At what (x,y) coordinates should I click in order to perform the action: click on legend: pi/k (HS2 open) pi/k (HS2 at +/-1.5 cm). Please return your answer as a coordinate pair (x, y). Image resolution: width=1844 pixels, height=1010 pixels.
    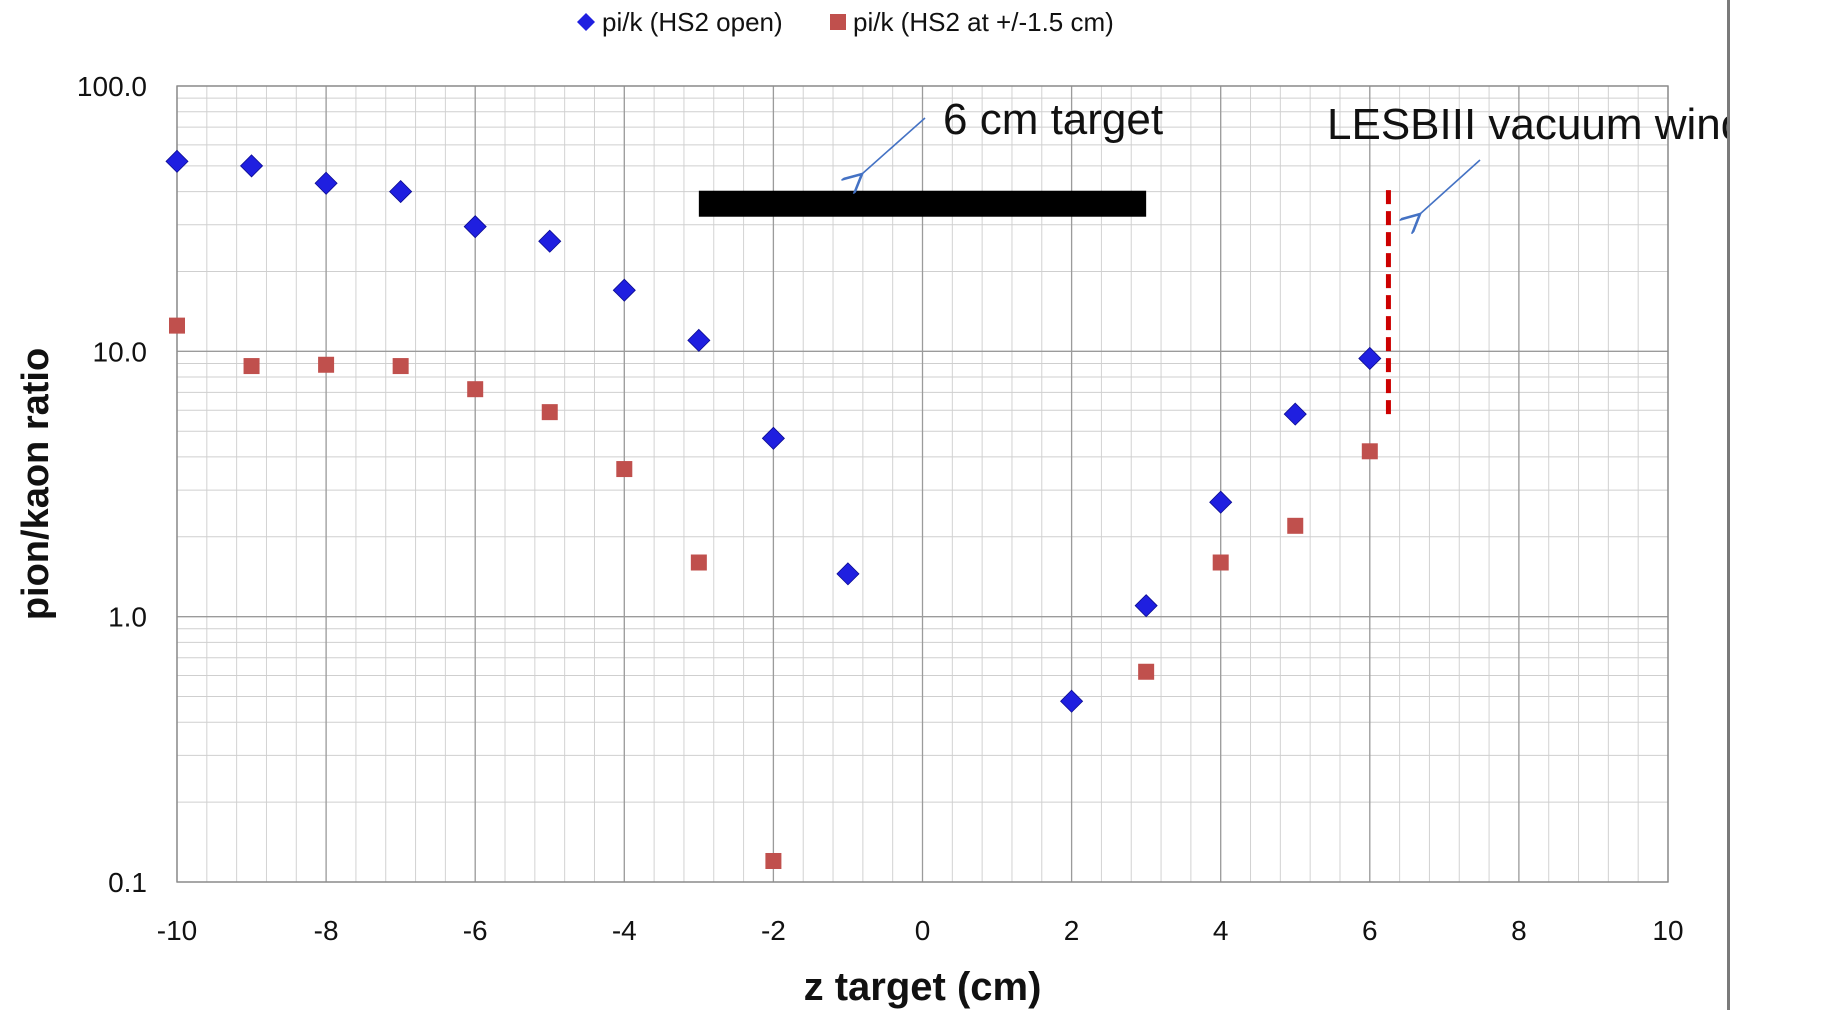
    Looking at the image, I should click on (845, 22).